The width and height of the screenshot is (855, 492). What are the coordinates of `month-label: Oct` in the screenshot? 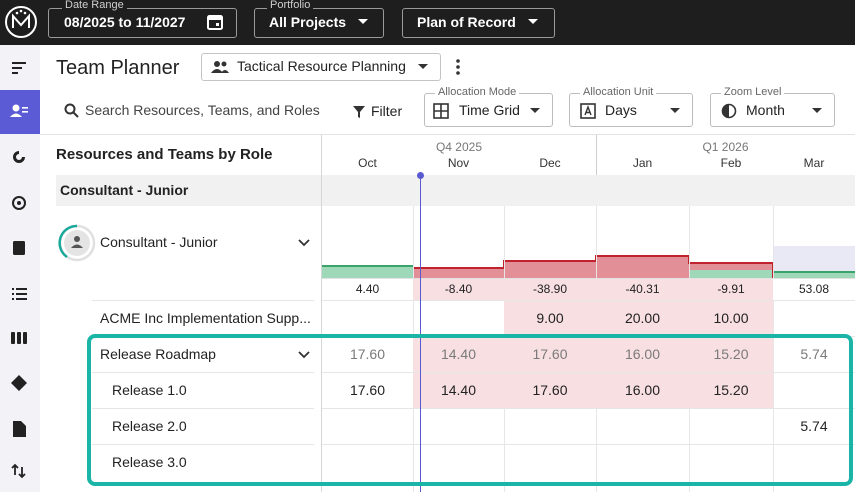 It's located at (367, 163).